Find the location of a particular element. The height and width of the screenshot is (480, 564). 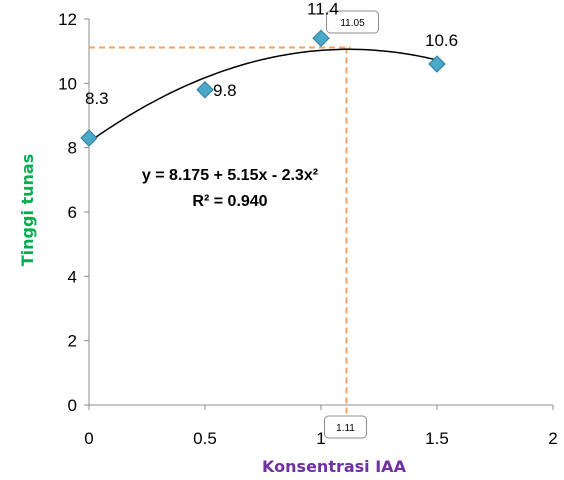

y-tick-label: 6 is located at coordinates (72, 212).